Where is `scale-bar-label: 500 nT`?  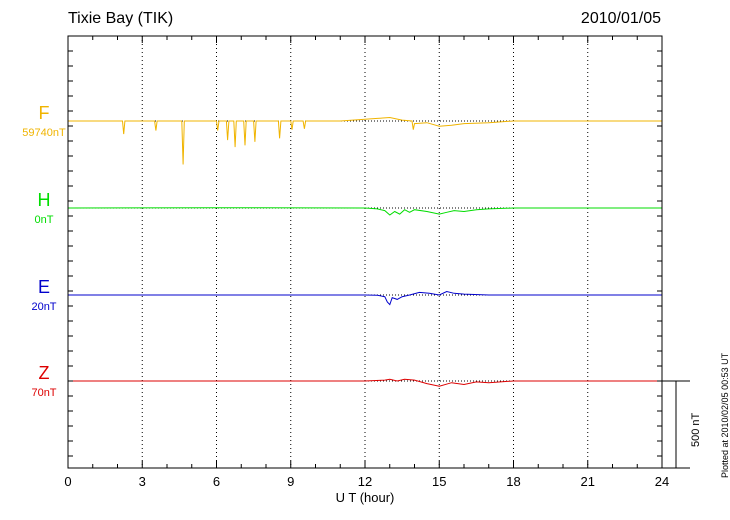
scale-bar-label: 500 nT is located at coordinates (696, 429).